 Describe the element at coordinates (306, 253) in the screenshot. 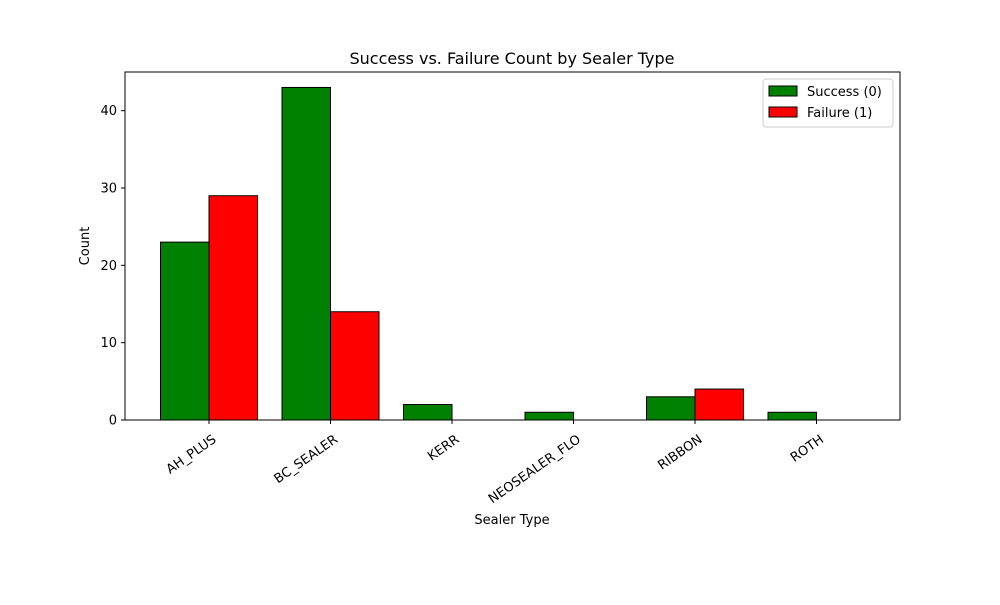

I see `bar-success-bc-sealer` at that location.